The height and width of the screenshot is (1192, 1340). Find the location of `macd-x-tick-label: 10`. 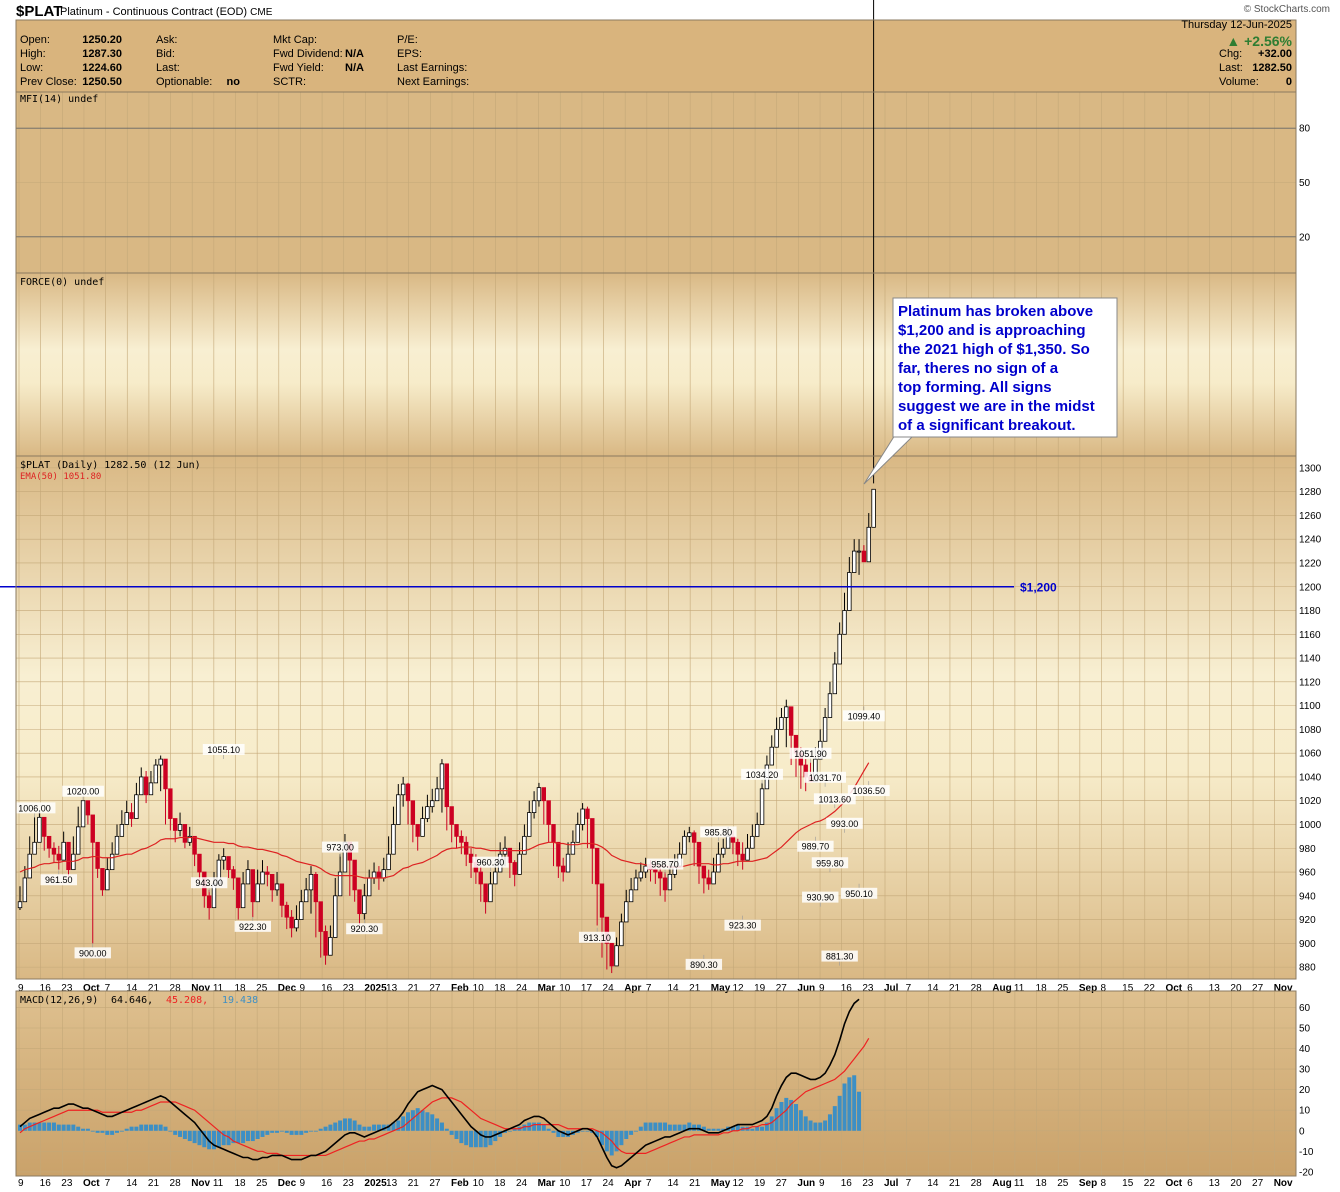

macd-x-tick-label: 10 is located at coordinates (565, 1183).